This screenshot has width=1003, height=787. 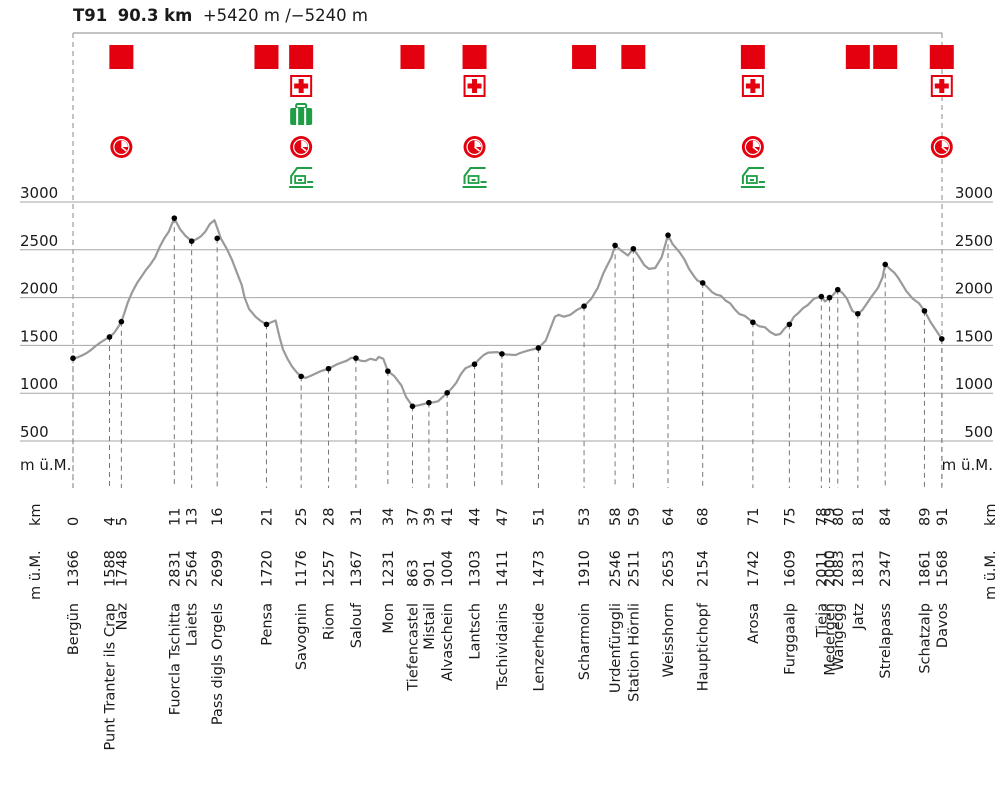 What do you see at coordinates (669, 640) in the screenshot?
I see `waypoint-name: Weisshorn` at bounding box center [669, 640].